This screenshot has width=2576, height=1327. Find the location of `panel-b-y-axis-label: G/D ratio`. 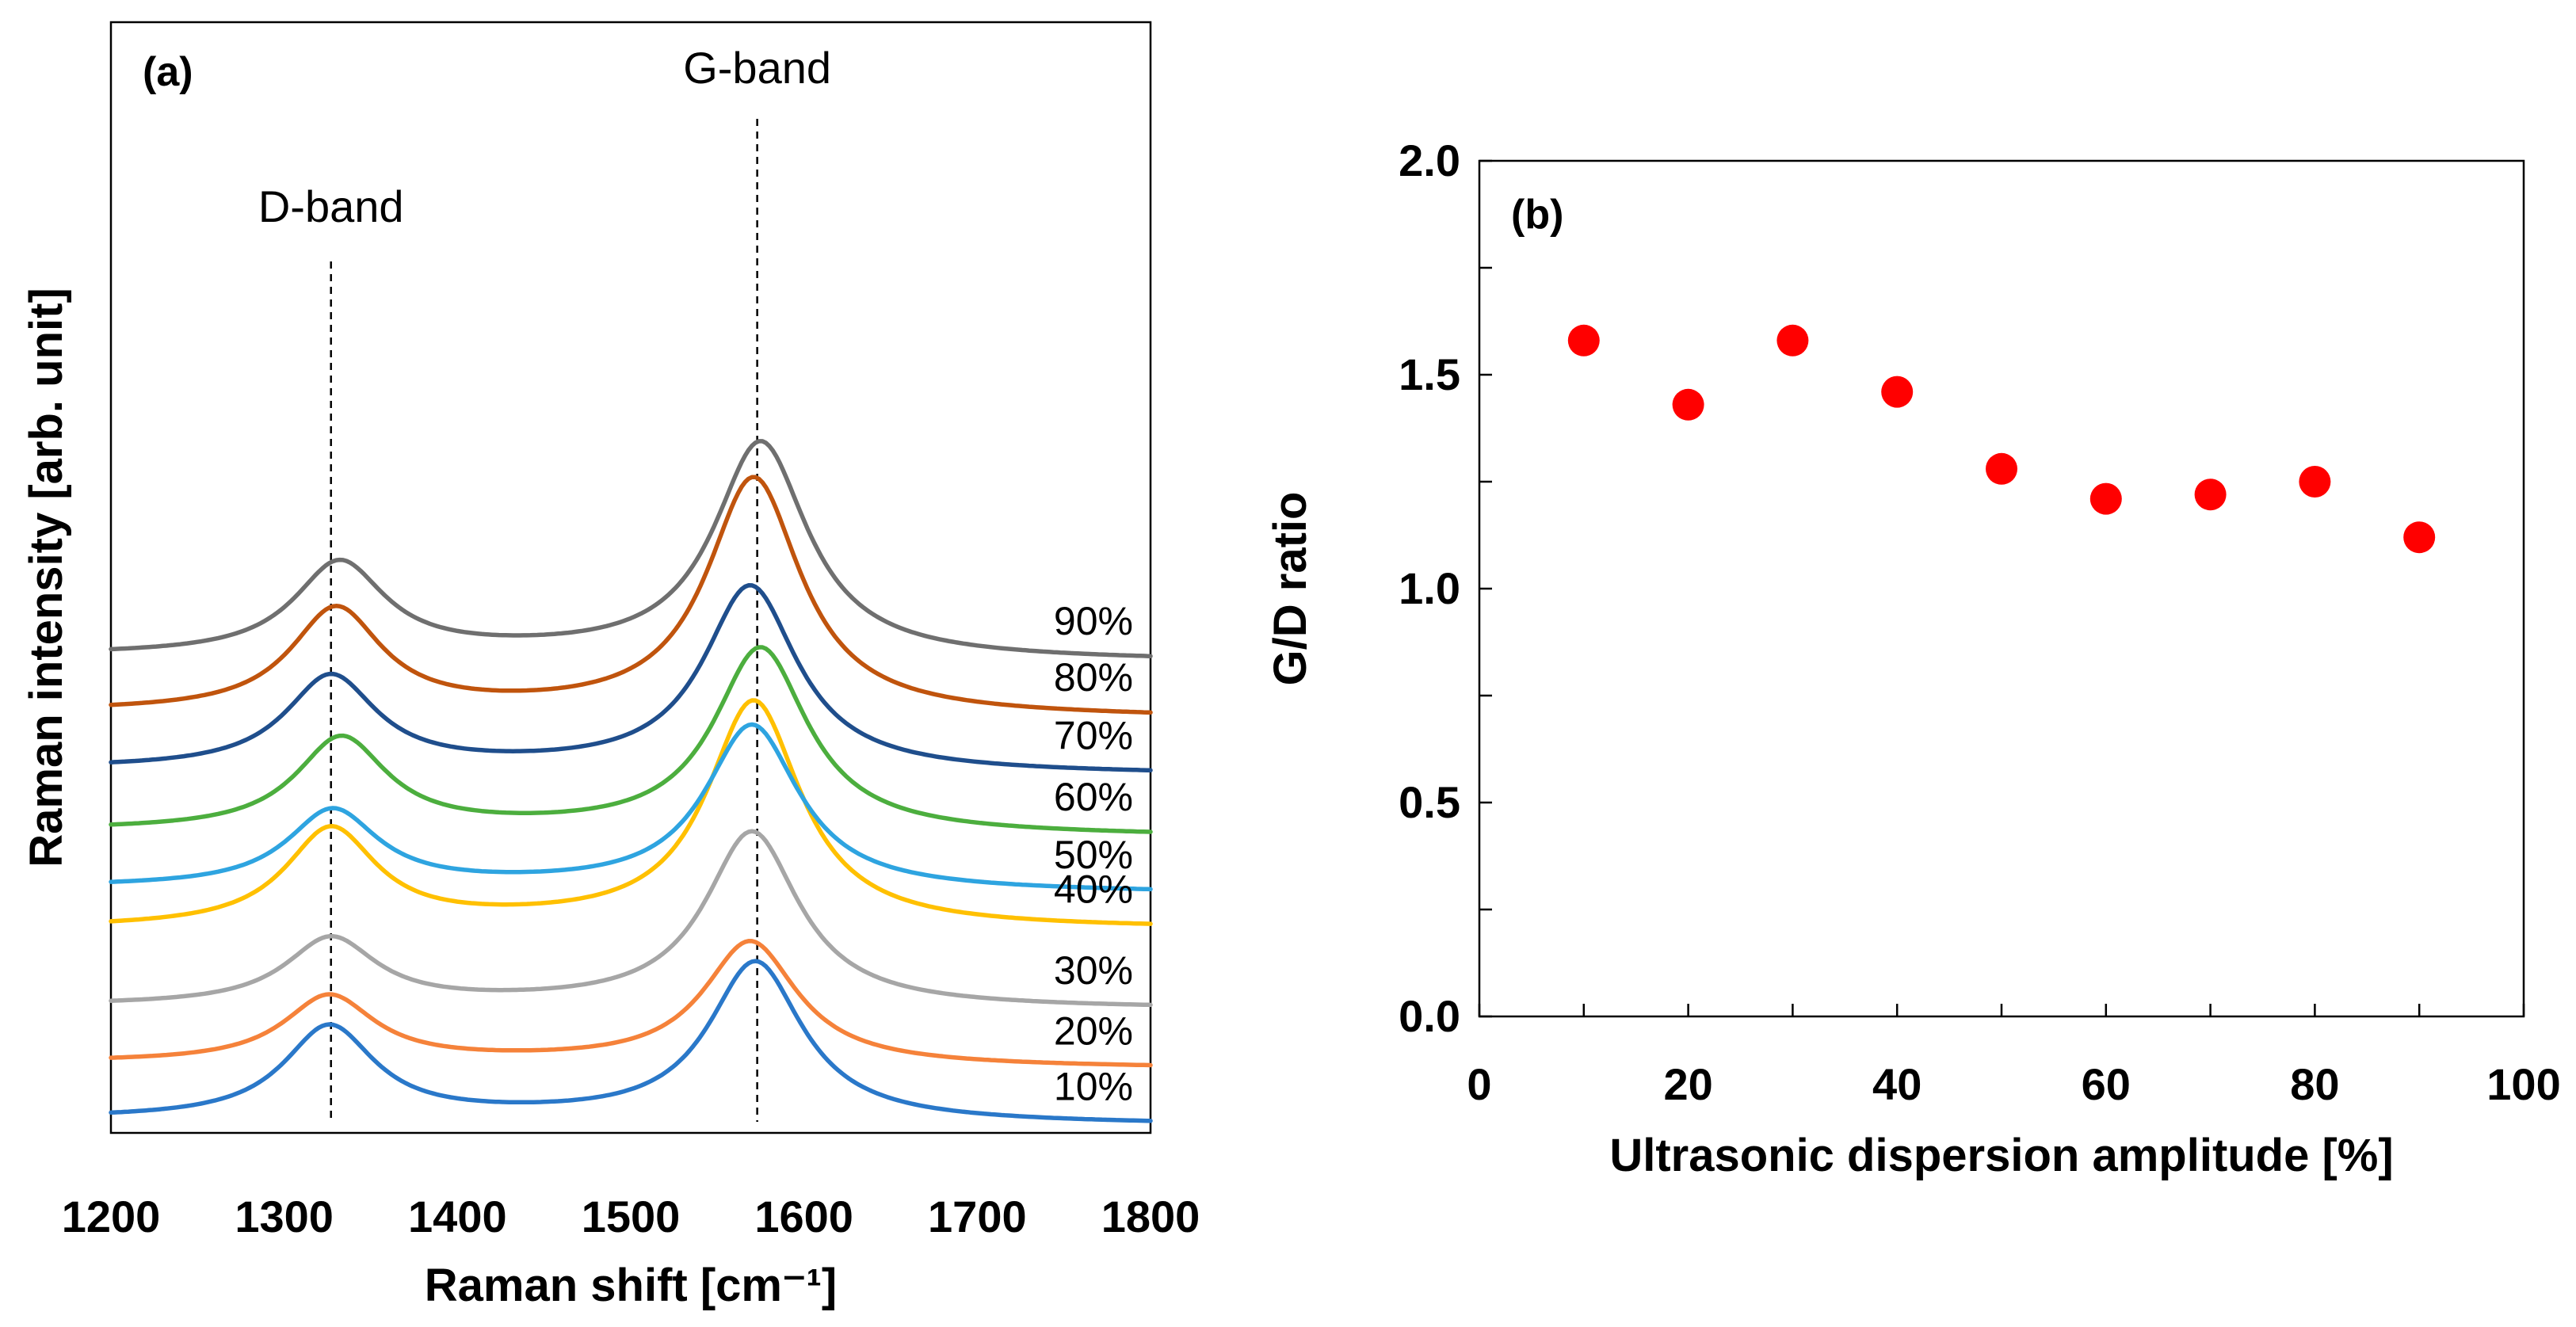

panel-b-y-axis-label: G/D ratio is located at coordinates (1290, 589).